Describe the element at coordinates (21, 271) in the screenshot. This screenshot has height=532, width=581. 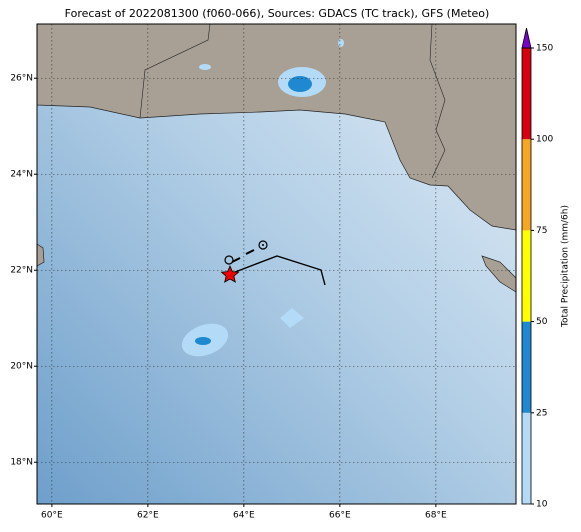
I see `y-tick-label: 22°N` at that location.